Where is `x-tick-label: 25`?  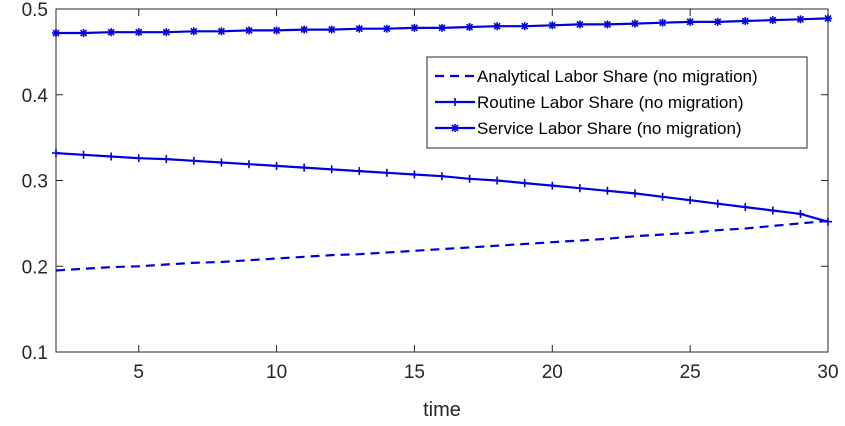
x-tick-label: 25 is located at coordinates (690, 372).